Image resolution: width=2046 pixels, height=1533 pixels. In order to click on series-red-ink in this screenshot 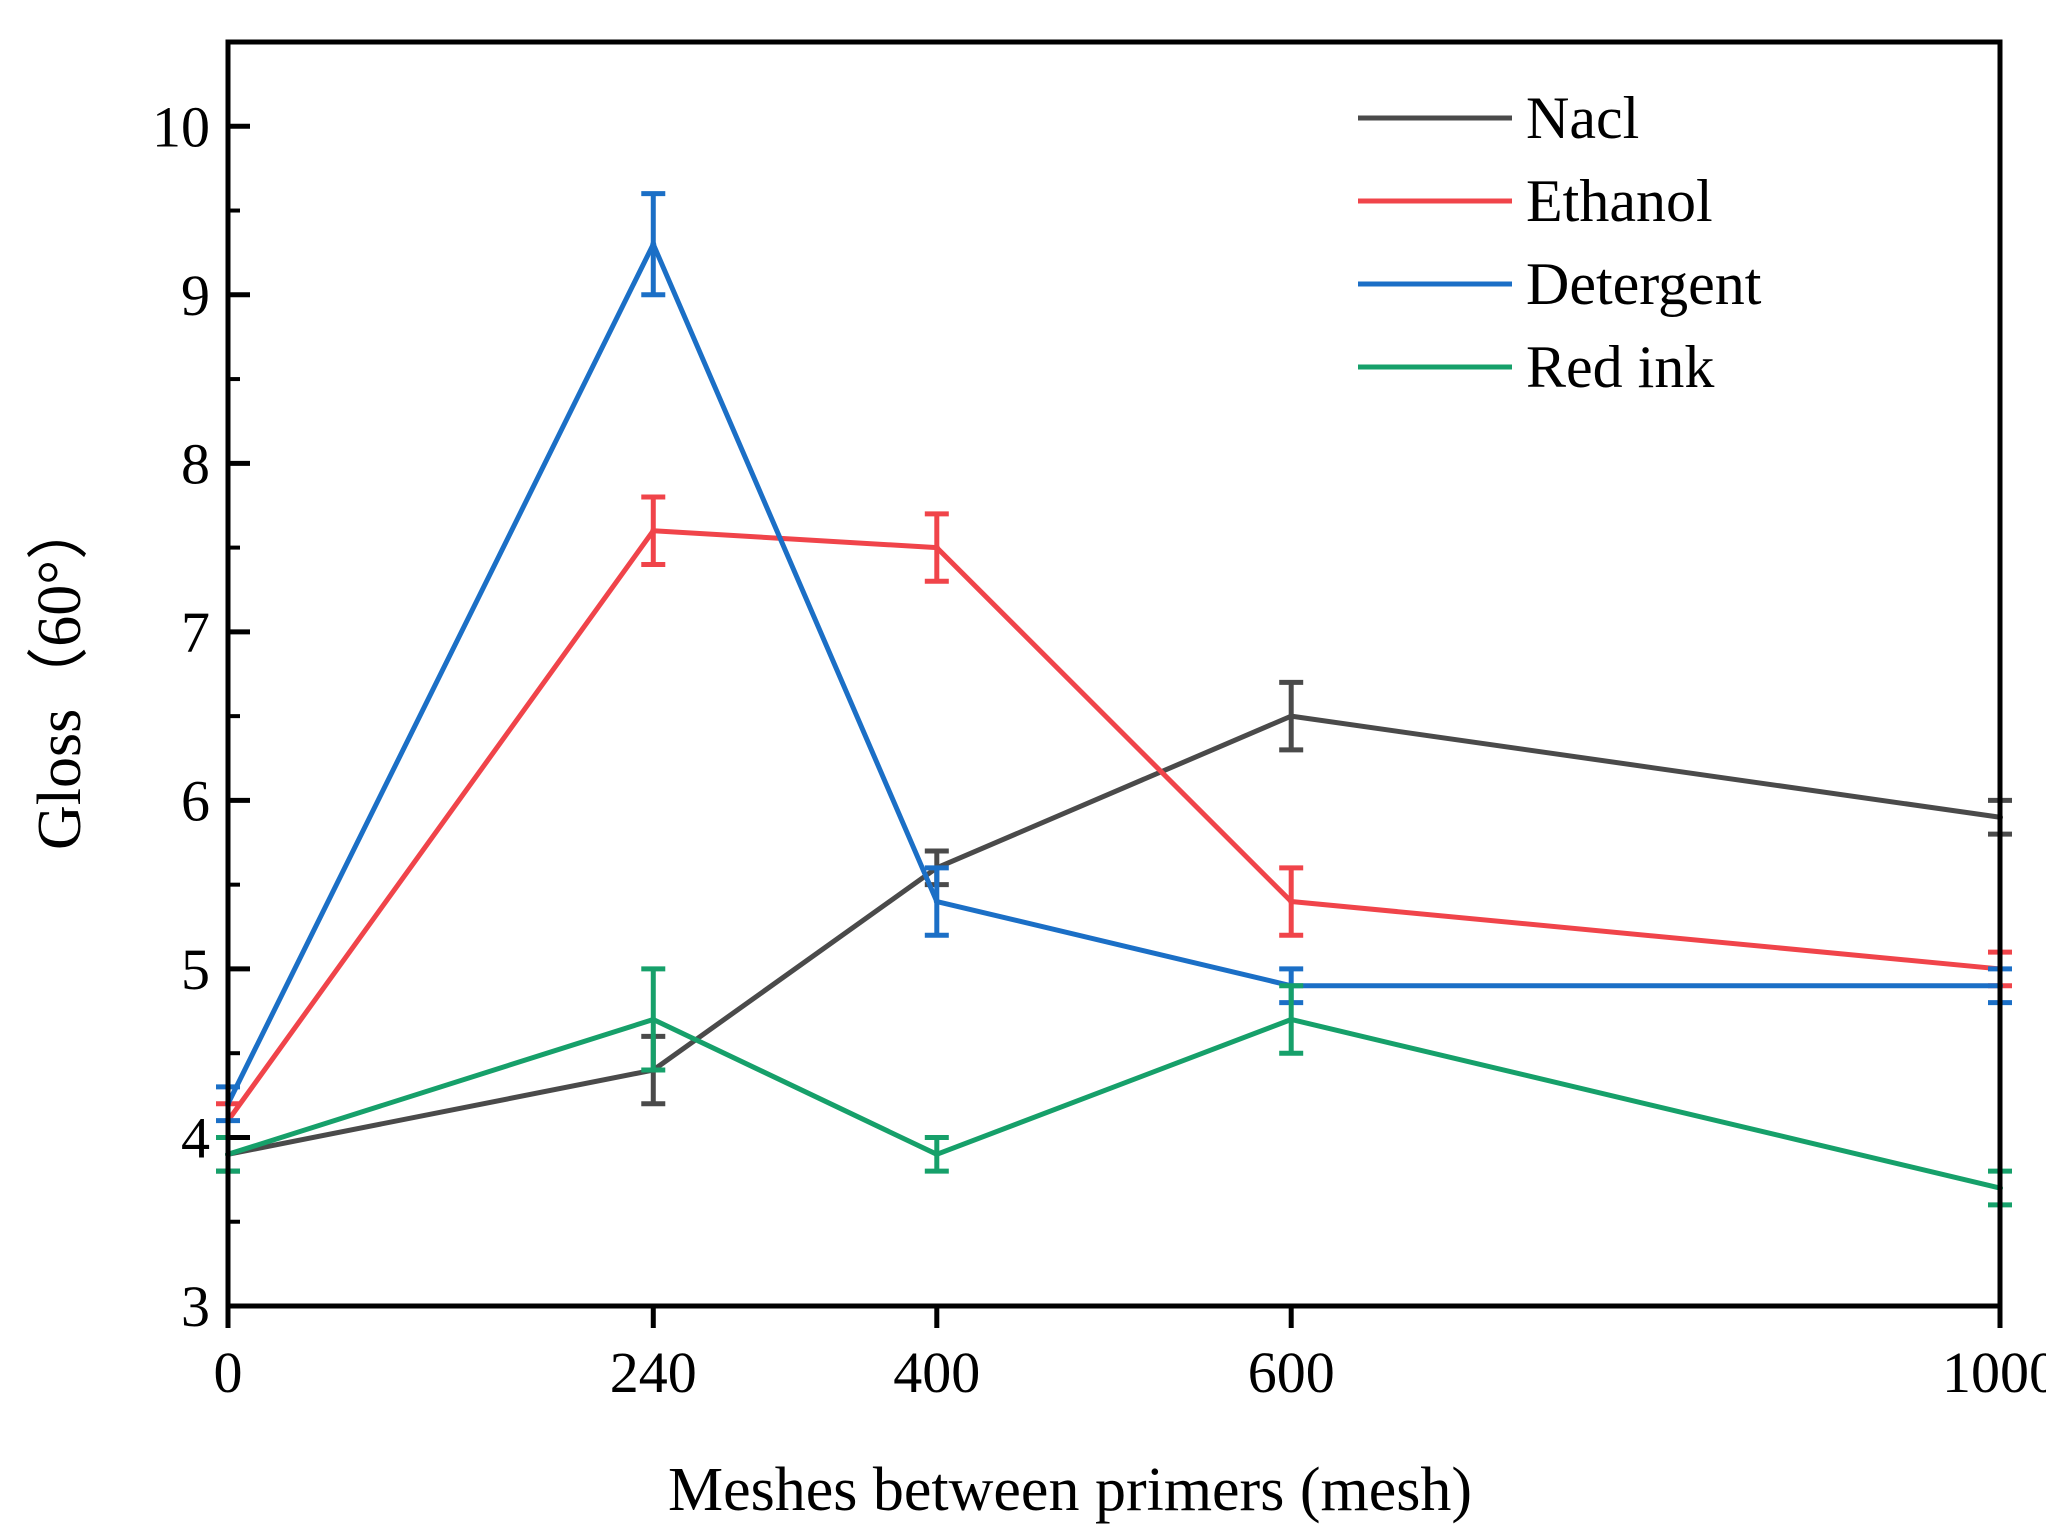, I will do `click(1114, 1087)`.